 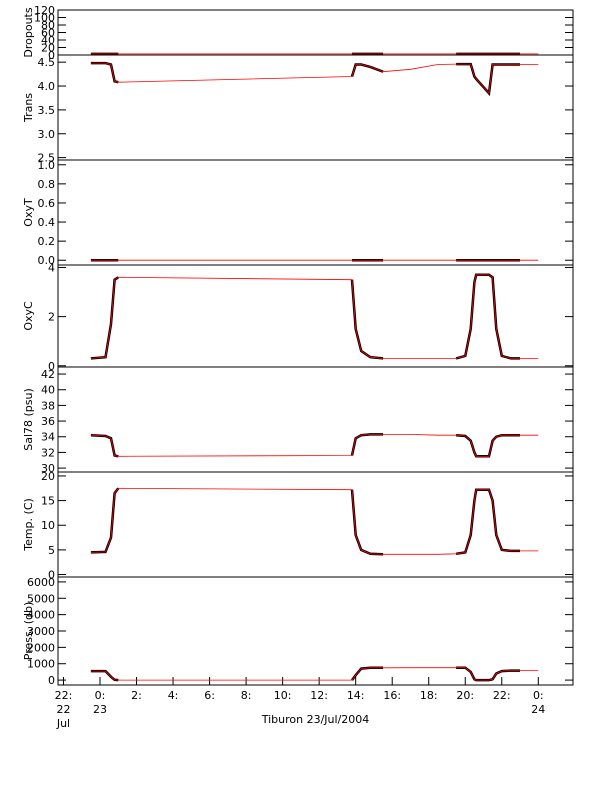 What do you see at coordinates (47, 62) in the screenshot?
I see `y-tick-label: 4.5` at bounding box center [47, 62].